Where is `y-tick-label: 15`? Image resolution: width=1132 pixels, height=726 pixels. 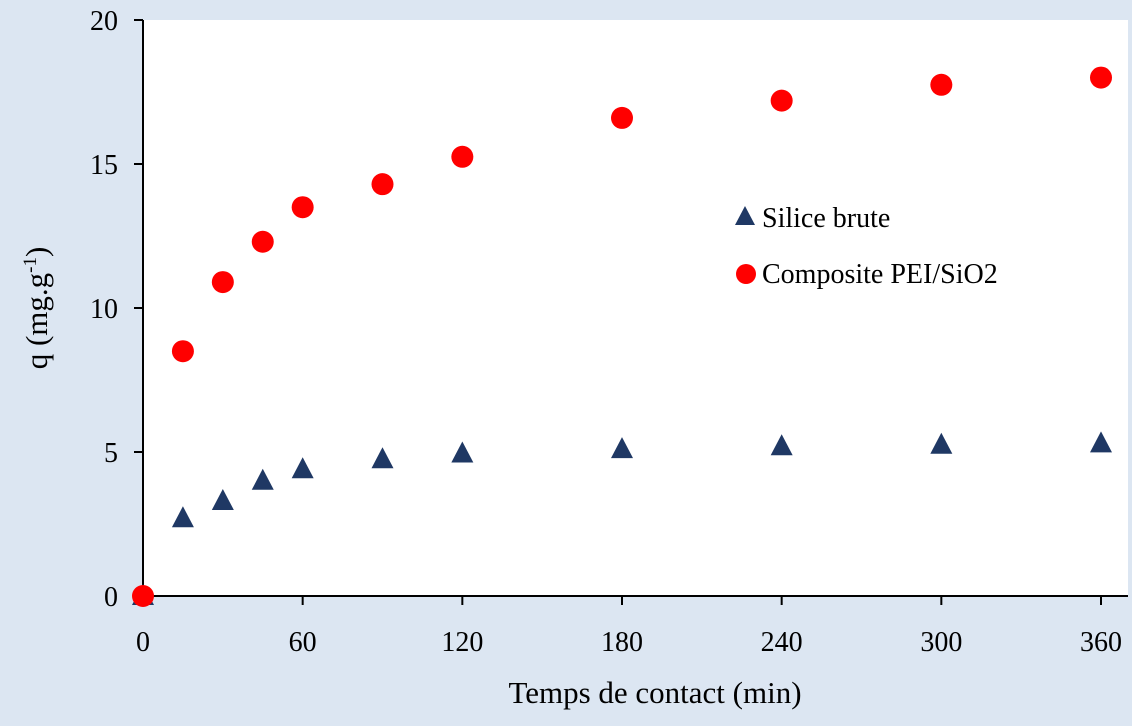 y-tick-label: 15 is located at coordinates (104, 165).